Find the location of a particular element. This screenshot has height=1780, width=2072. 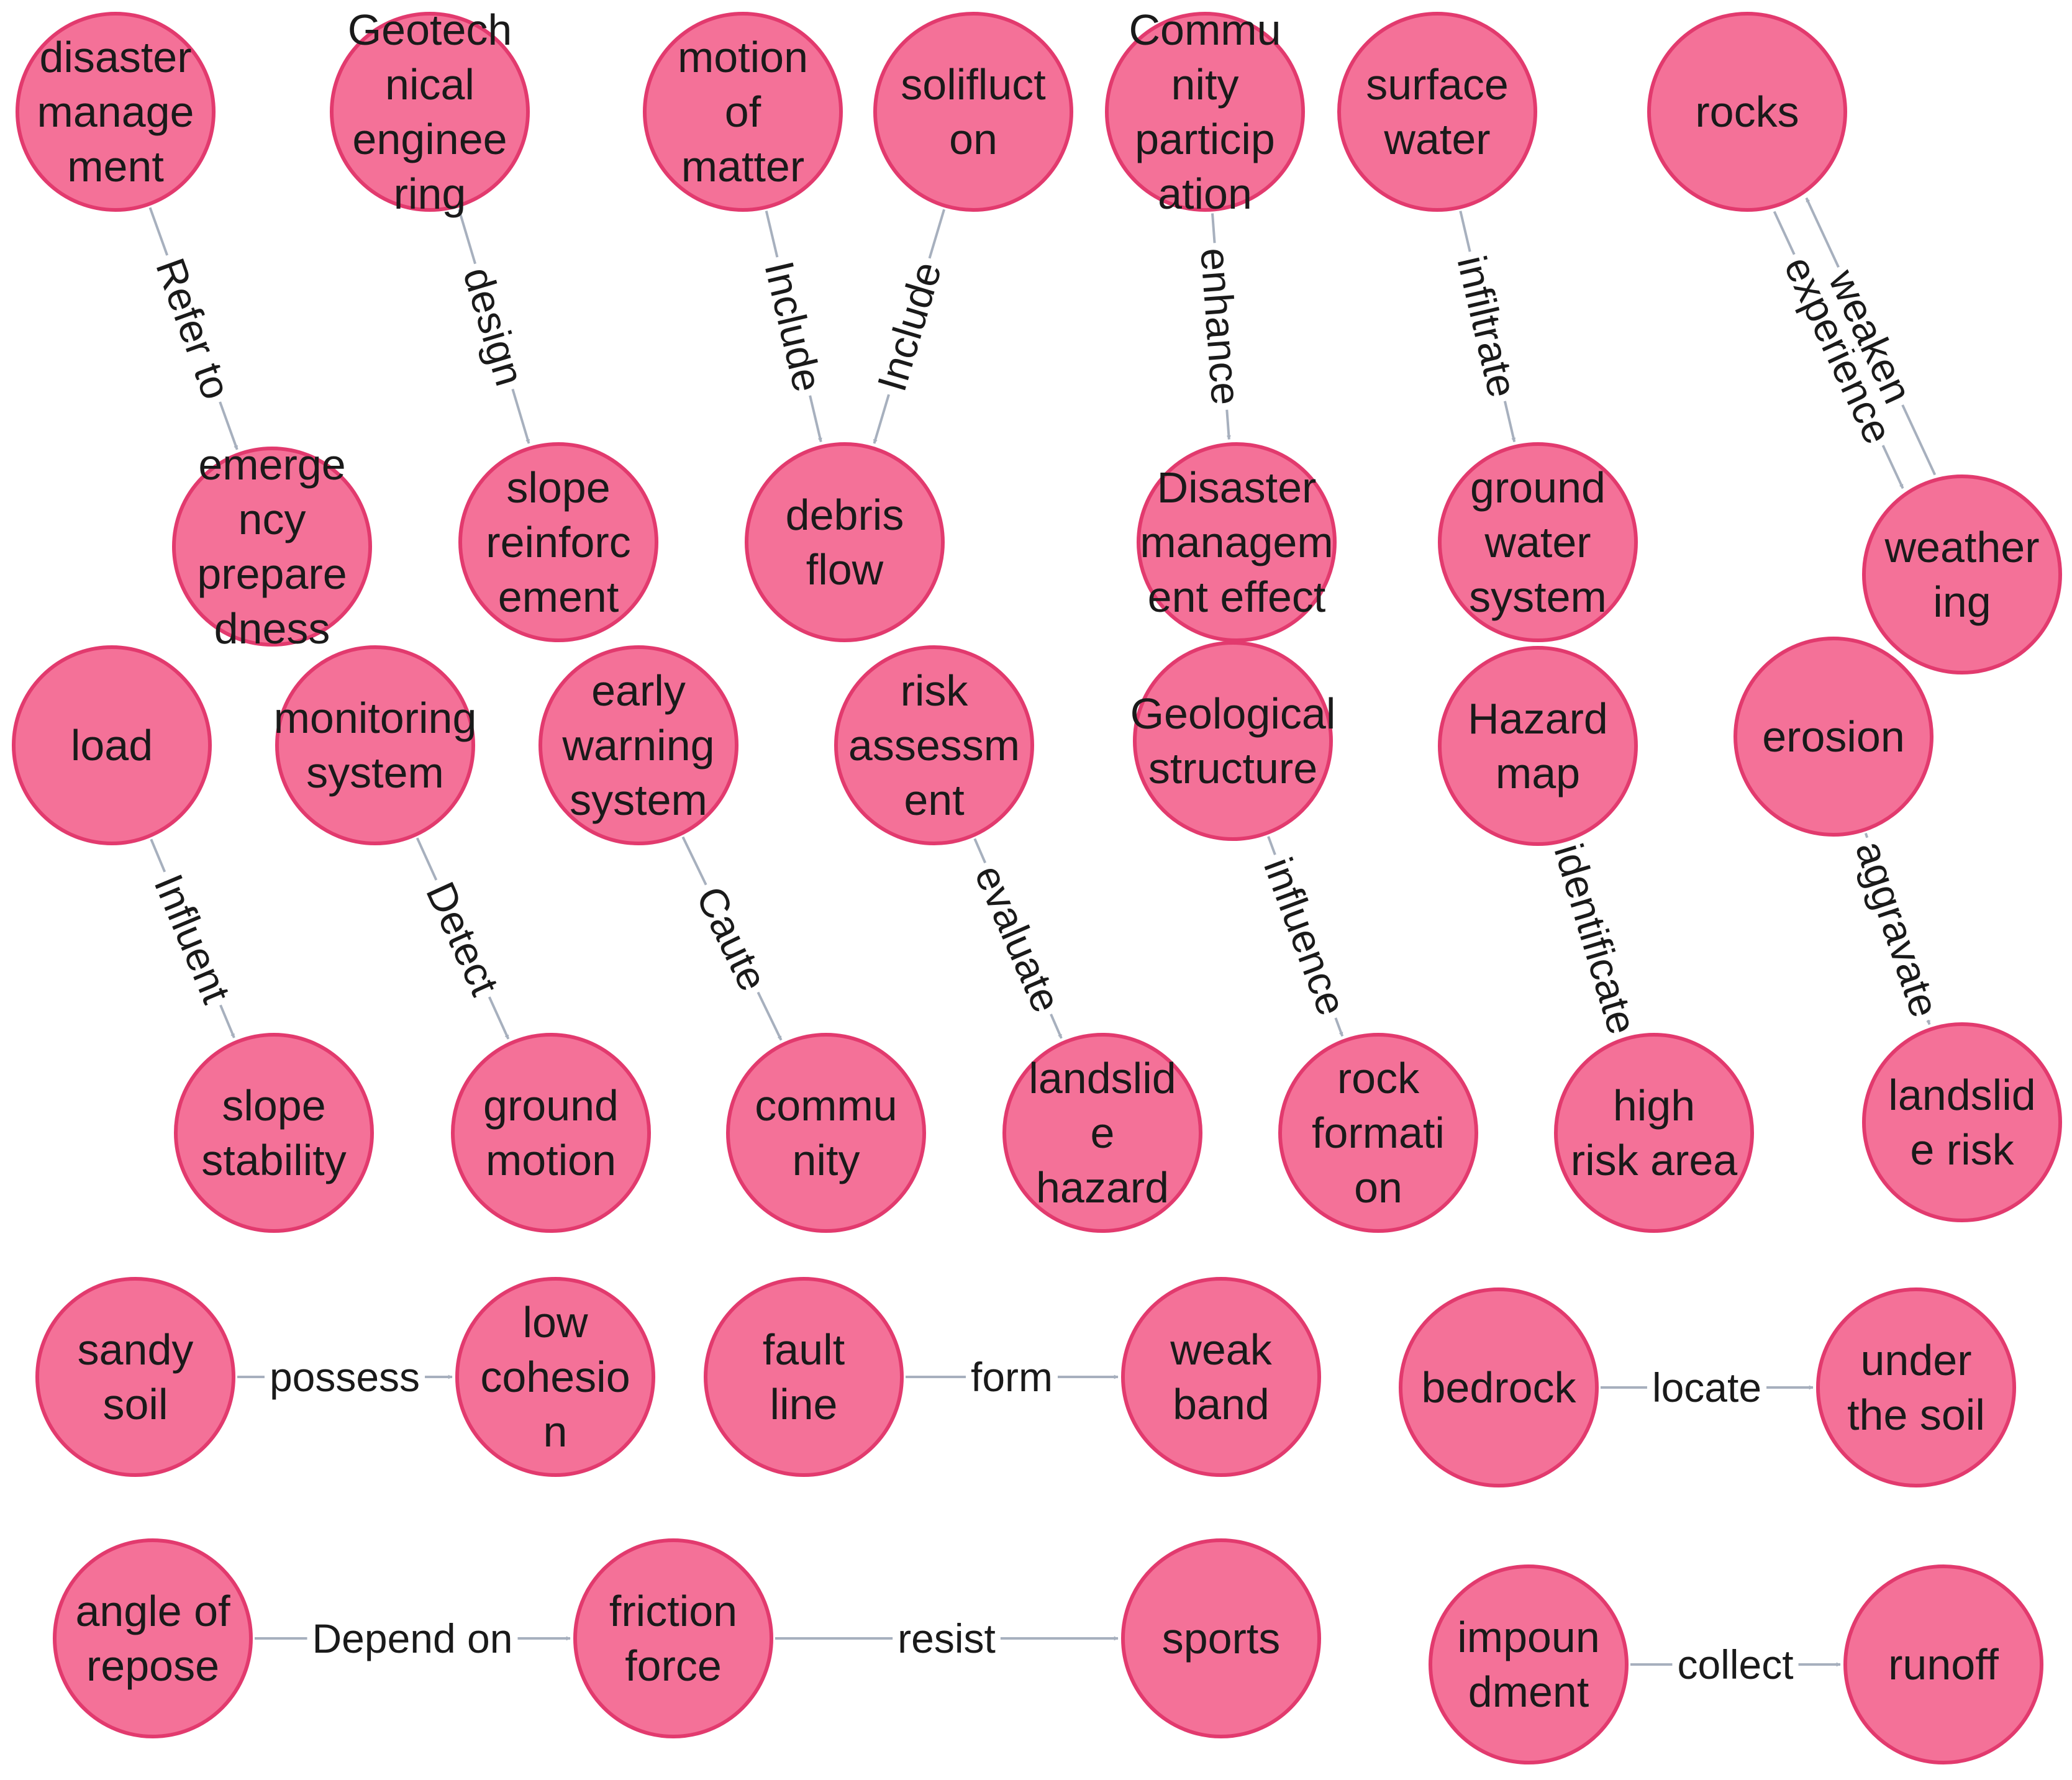

edge-label: Include is located at coordinates (909, 326).